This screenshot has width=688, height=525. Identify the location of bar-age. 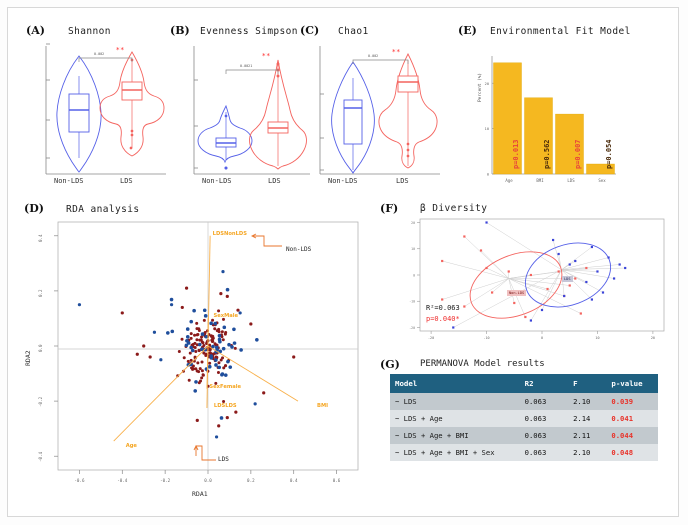
(507, 118).